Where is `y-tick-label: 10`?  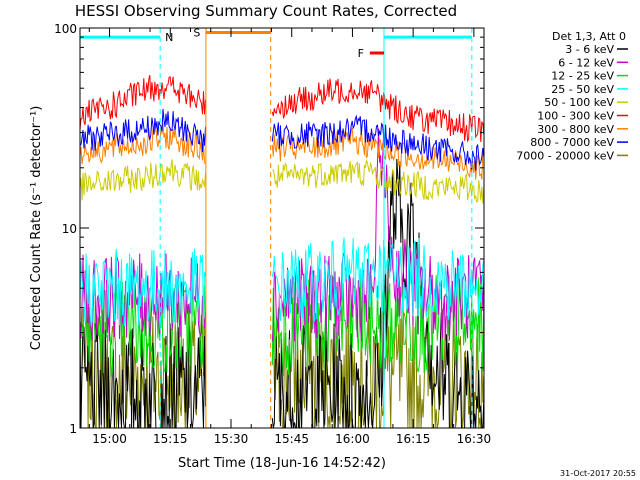 y-tick-label: 10 is located at coordinates (69, 229).